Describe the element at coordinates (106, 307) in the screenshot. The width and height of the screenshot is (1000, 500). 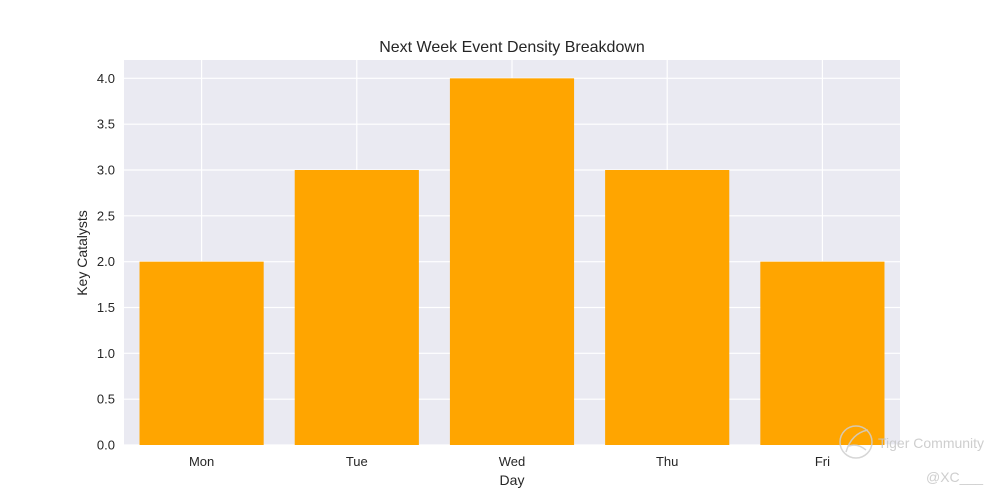
I see `y-tick-label: 1.5` at that location.